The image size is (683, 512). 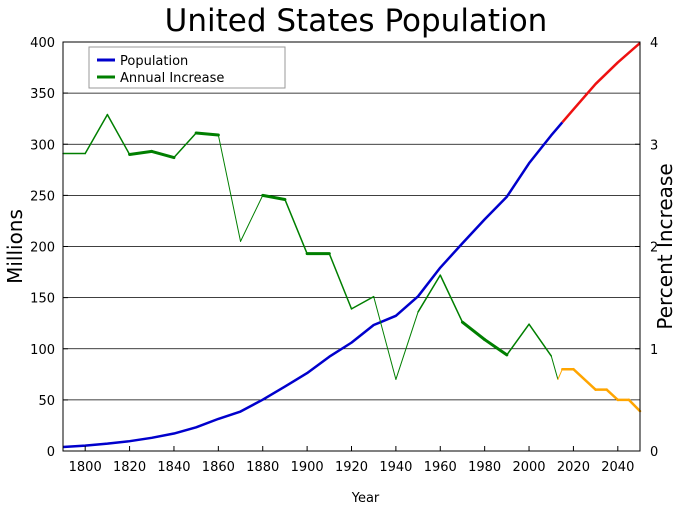 I want to click on chart-title: United States Population, so click(x=356, y=21).